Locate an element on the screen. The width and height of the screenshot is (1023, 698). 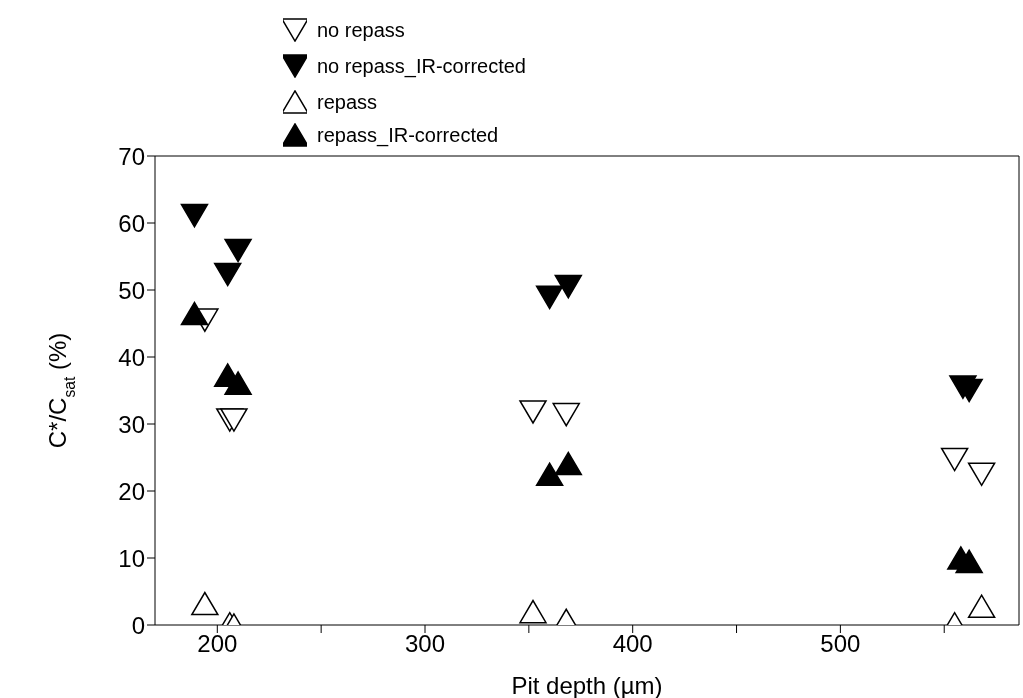
x-tick-label: 200 is located at coordinates (217, 644).